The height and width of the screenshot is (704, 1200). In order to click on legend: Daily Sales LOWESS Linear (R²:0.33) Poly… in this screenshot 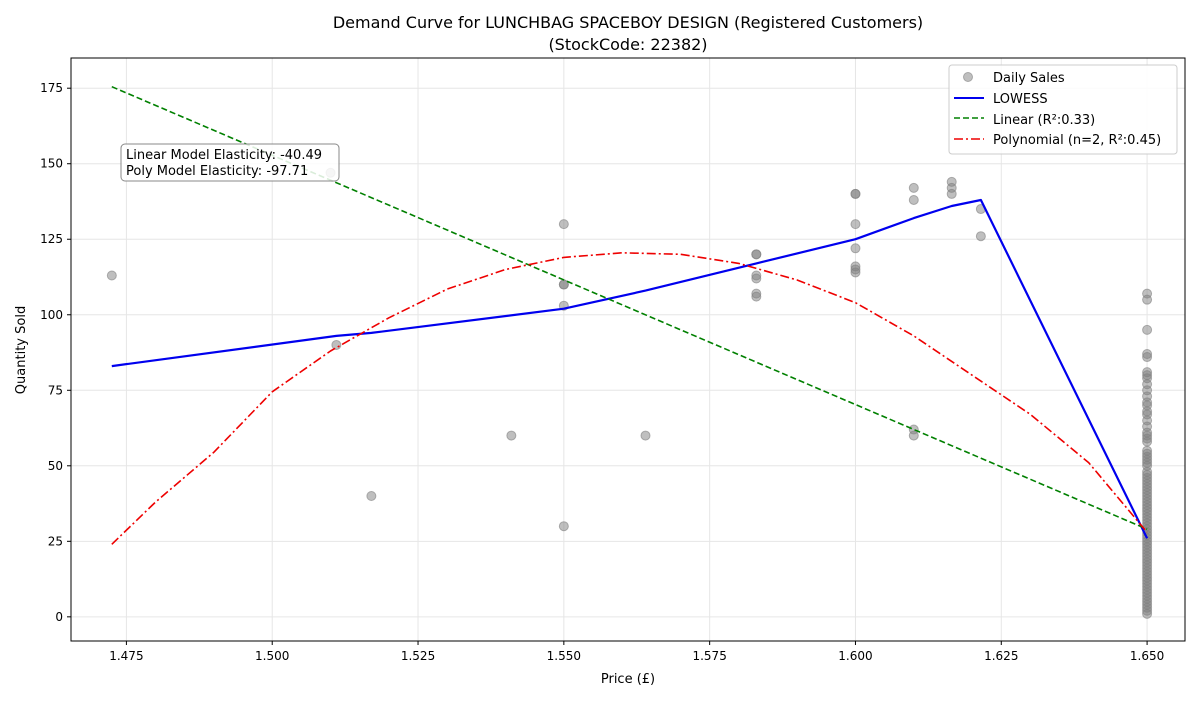, I will do `click(1063, 109)`.